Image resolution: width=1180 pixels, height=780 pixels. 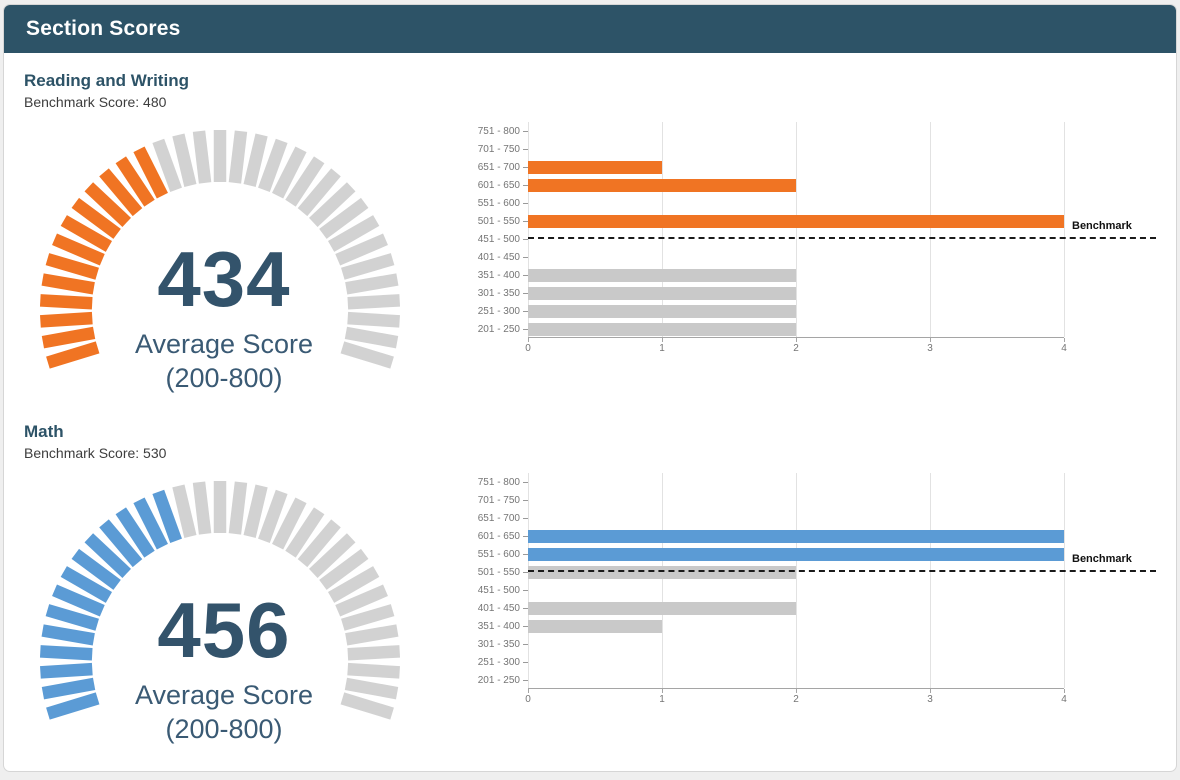 I want to click on y-axis-label: 401 - 450, so click(x=489, y=257).